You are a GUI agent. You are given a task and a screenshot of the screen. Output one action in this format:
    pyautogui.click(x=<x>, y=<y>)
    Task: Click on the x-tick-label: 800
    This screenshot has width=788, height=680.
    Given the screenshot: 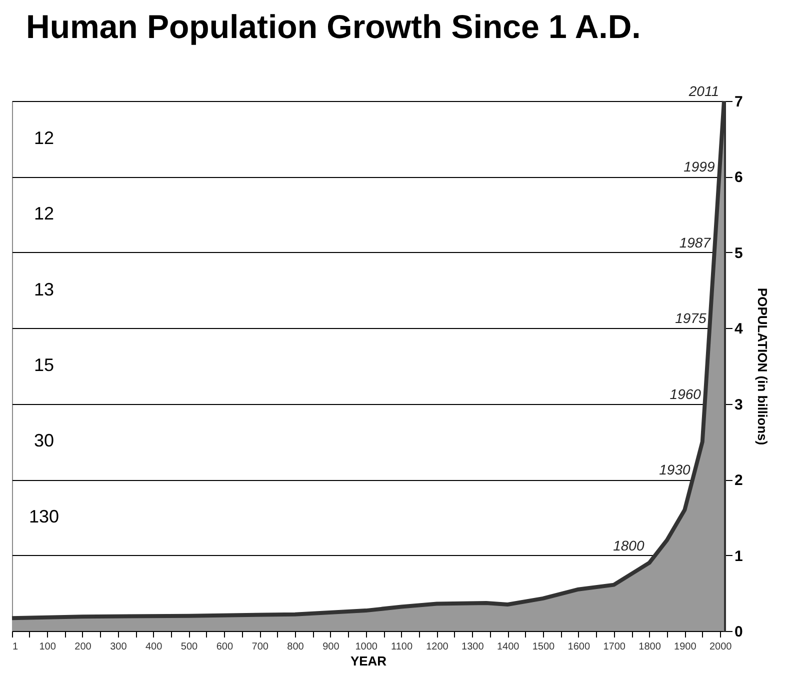 What is the action you would take?
    pyautogui.click(x=295, y=647)
    